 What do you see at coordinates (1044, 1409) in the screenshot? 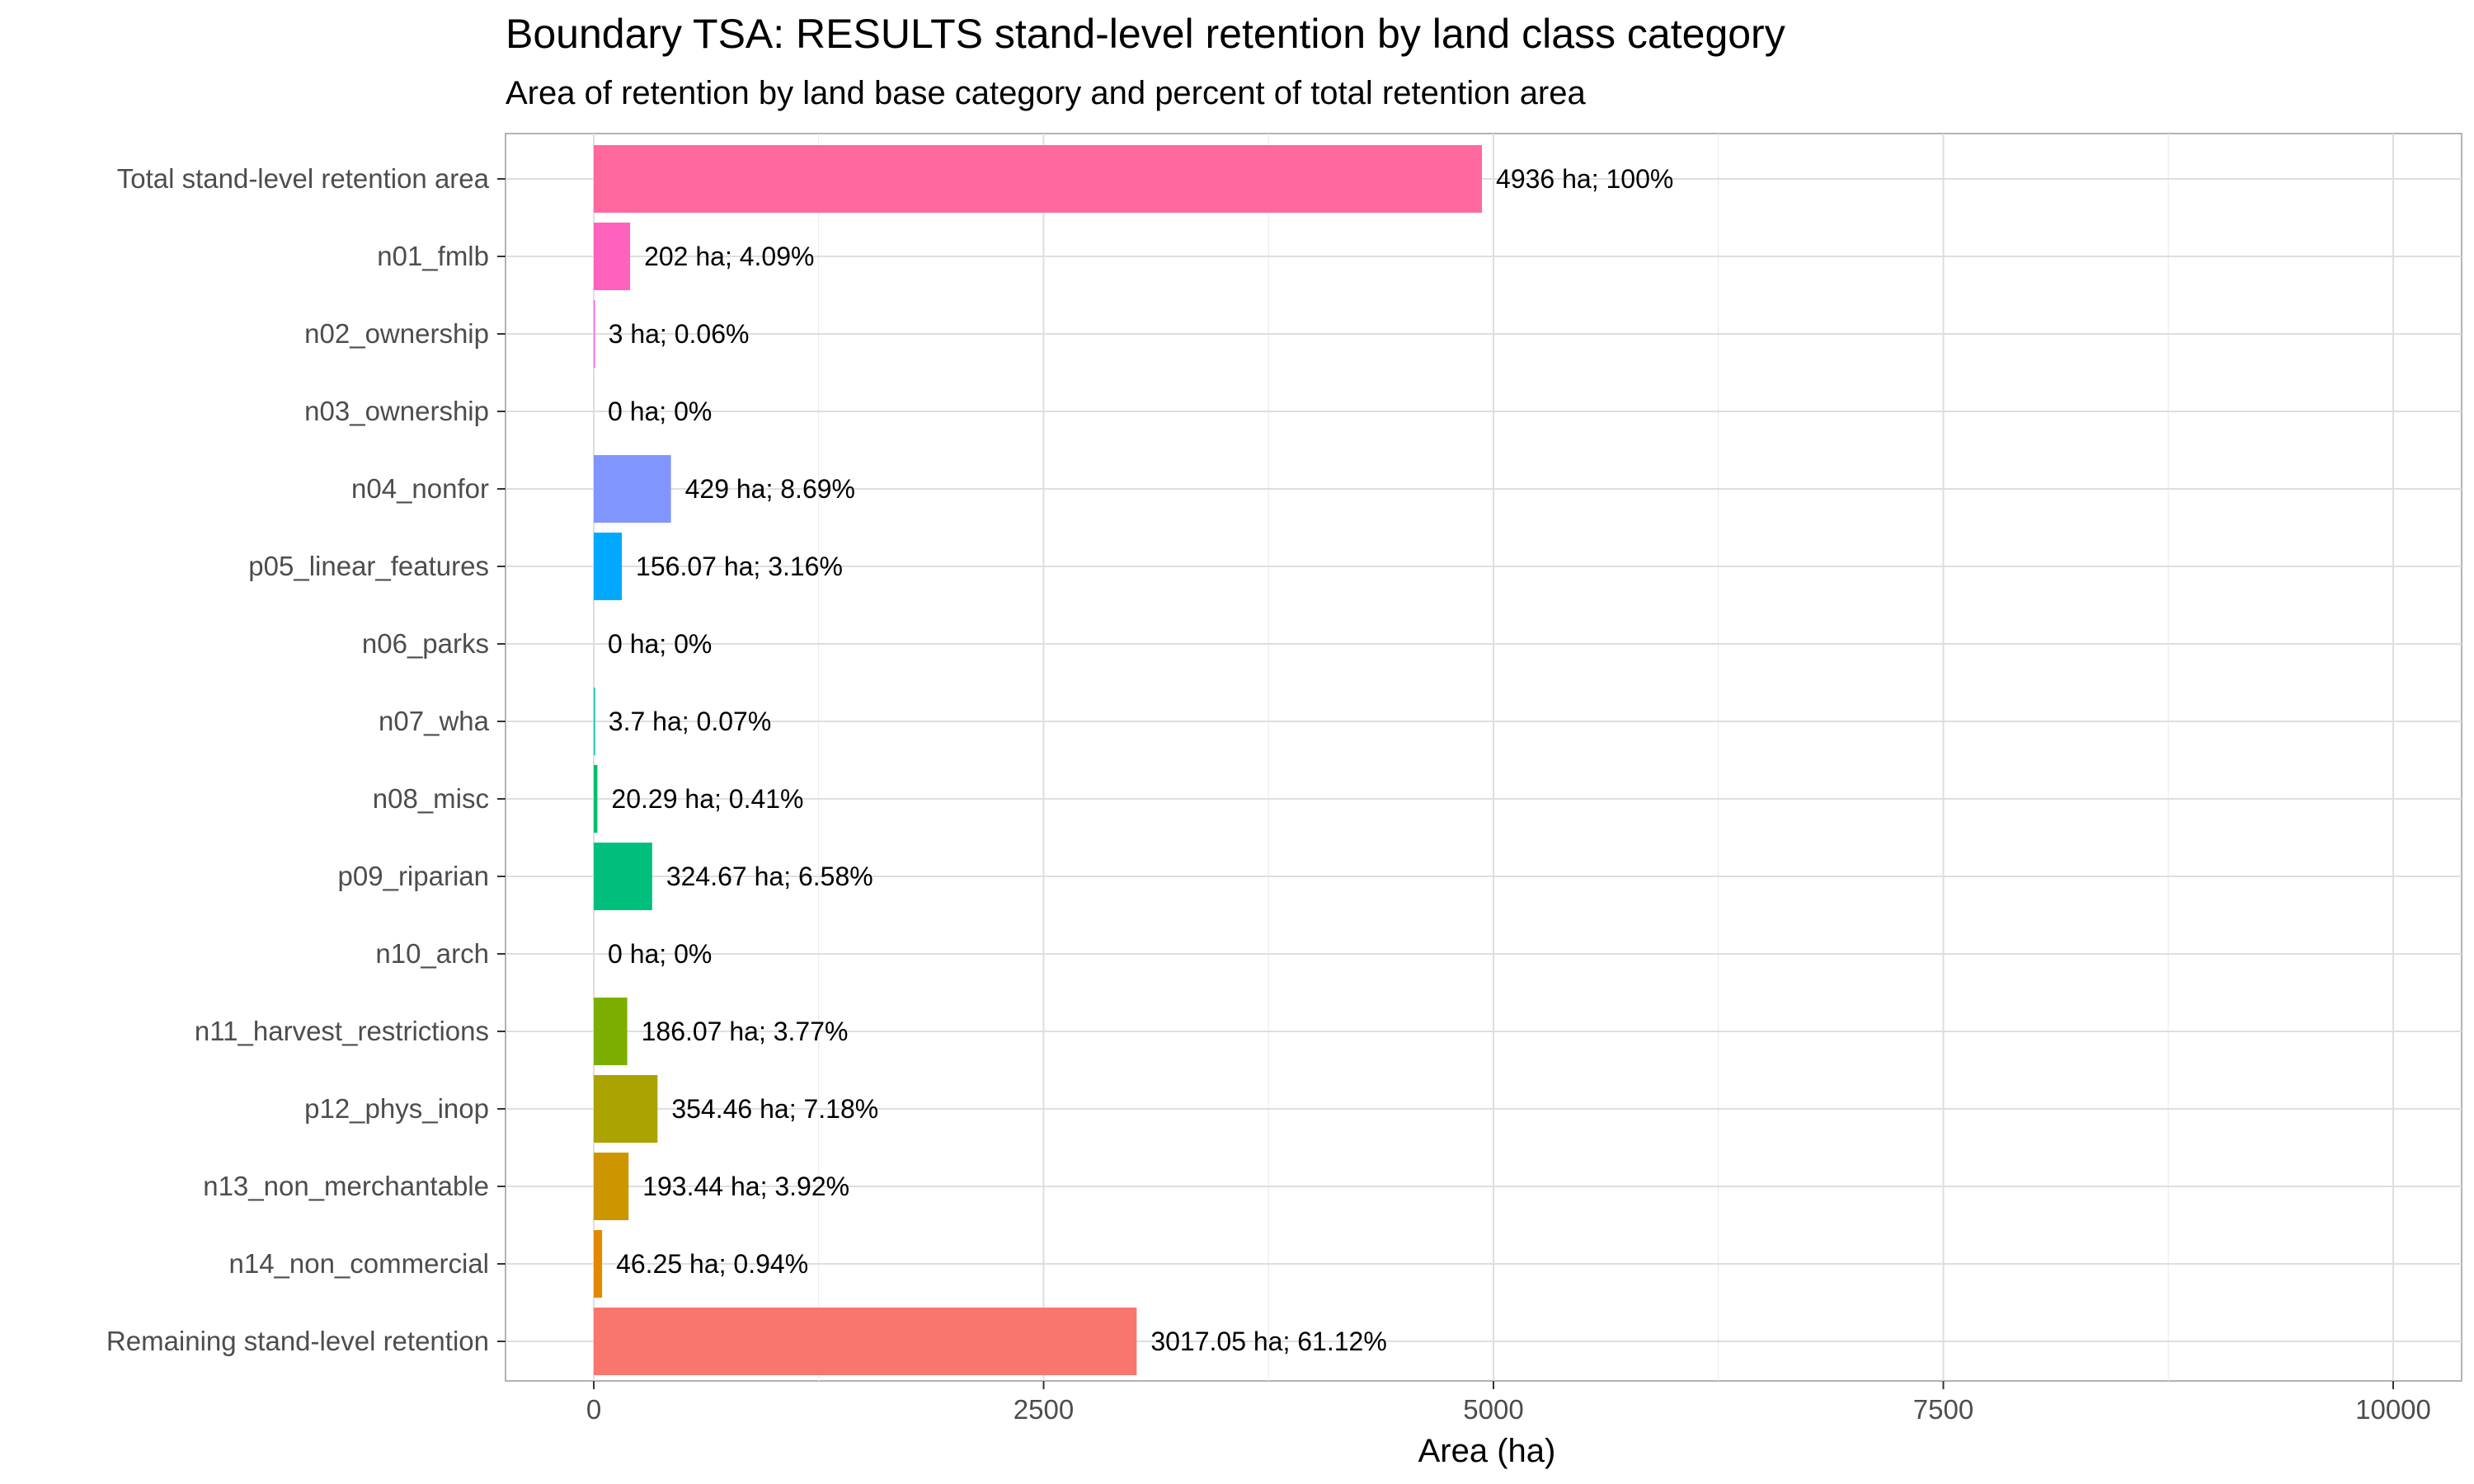
I see `x-tick-label: 2500` at bounding box center [1044, 1409].